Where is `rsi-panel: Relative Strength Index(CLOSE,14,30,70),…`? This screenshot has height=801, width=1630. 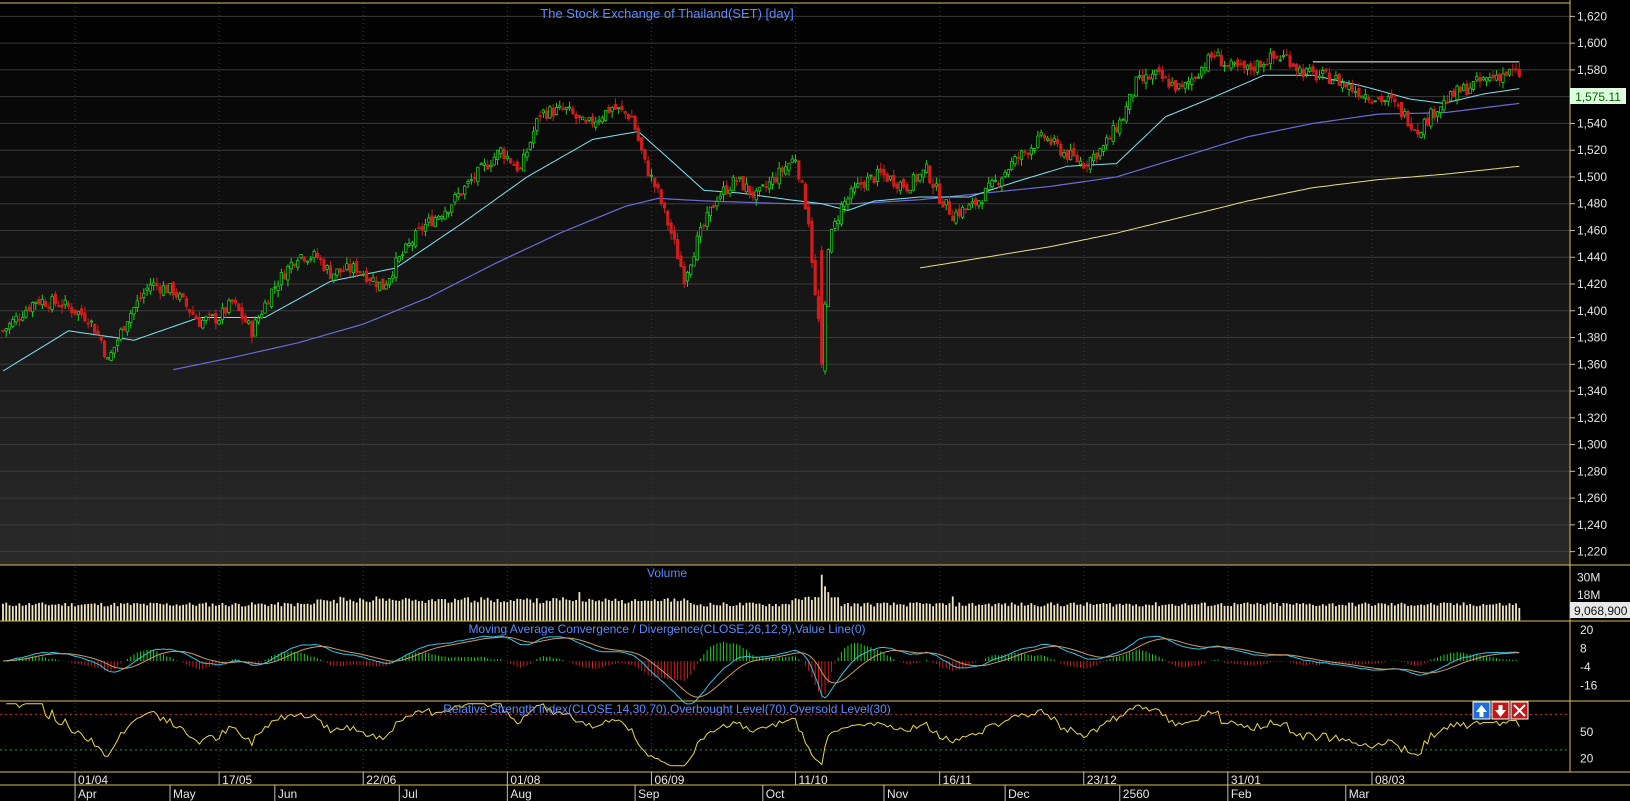 rsi-panel: Relative Strength Index(CLOSE,14,30,70),… is located at coordinates (785, 734).